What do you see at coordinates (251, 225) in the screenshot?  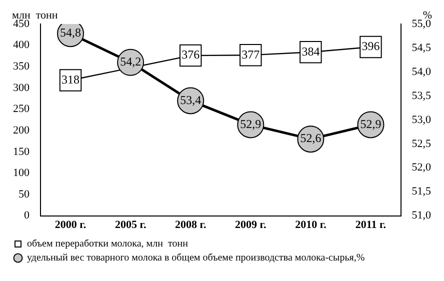 I see `x-tick-label: 2009 г.` at bounding box center [251, 225].